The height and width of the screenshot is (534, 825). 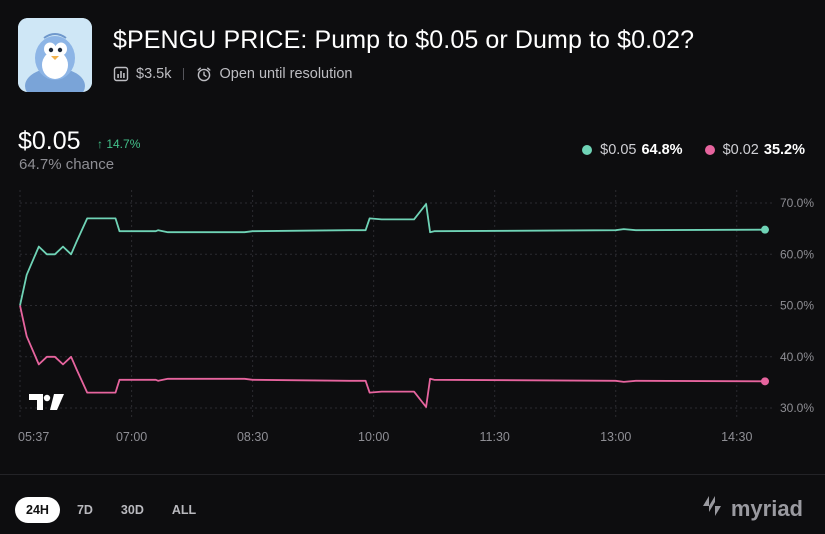 What do you see at coordinates (712, 509) in the screenshot?
I see `myriad-logo-icon` at bounding box center [712, 509].